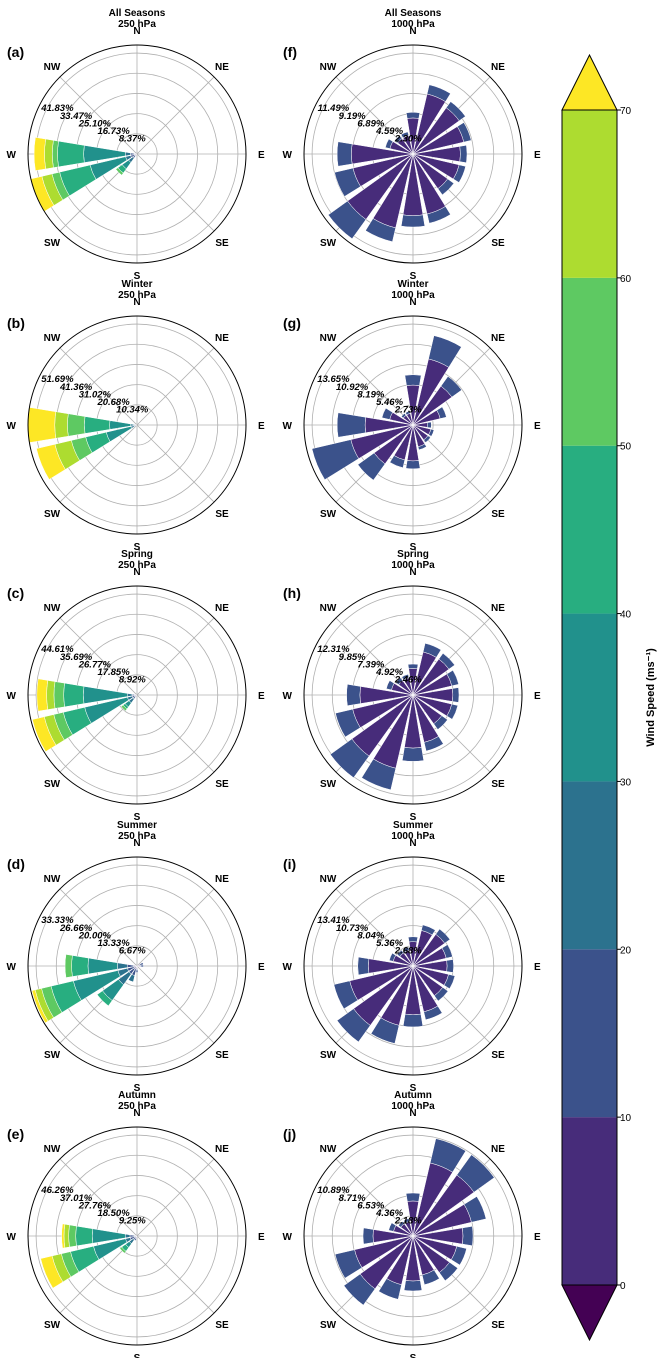 The height and width of the screenshot is (1358, 666). I want to click on colorbar-tick-label: 10, so click(626, 1118).